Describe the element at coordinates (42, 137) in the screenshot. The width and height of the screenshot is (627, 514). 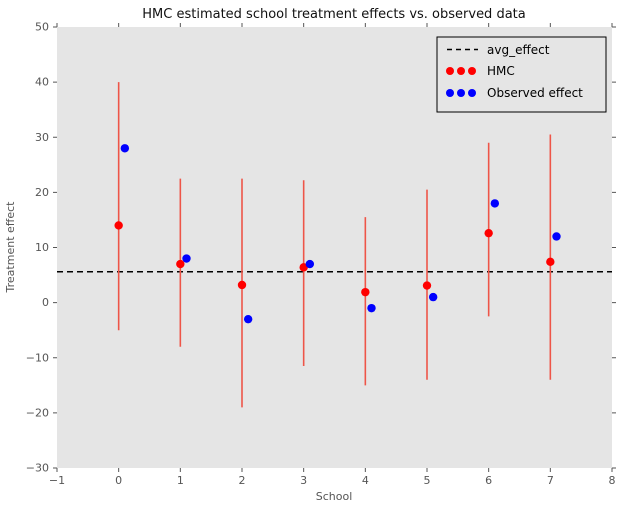
I see `y-tick-label: 30` at that location.